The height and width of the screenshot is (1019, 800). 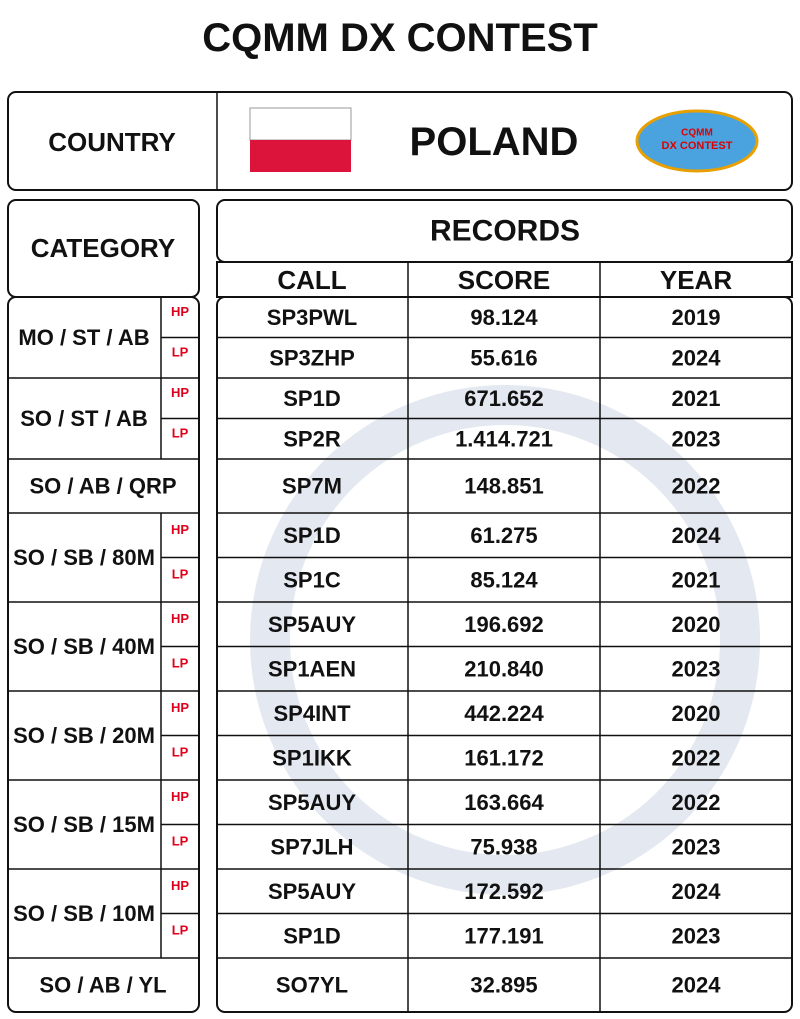 I want to click on flag-red, so click(x=300, y=156).